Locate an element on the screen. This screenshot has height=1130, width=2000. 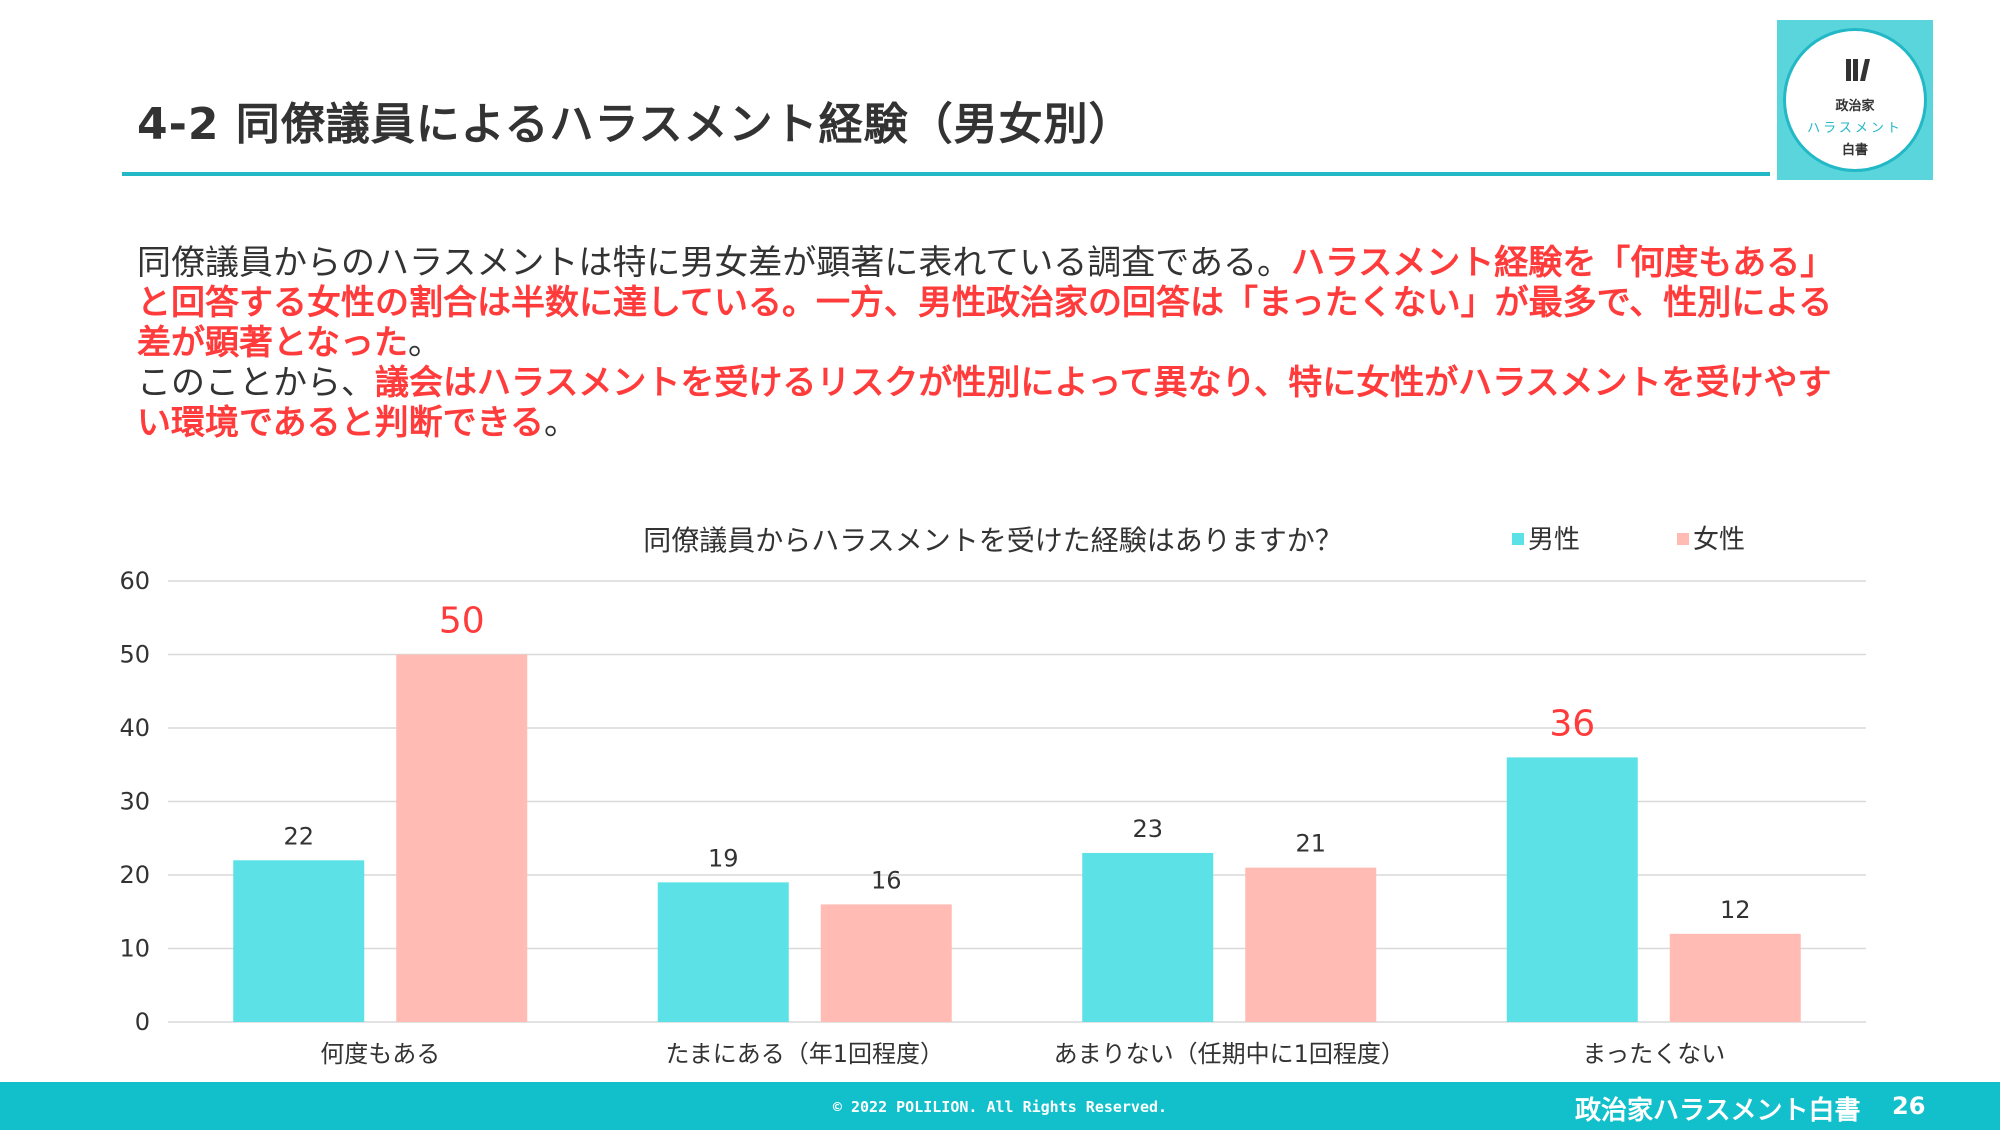
logo-text-line2: ハラスメント is located at coordinates (1855, 128).